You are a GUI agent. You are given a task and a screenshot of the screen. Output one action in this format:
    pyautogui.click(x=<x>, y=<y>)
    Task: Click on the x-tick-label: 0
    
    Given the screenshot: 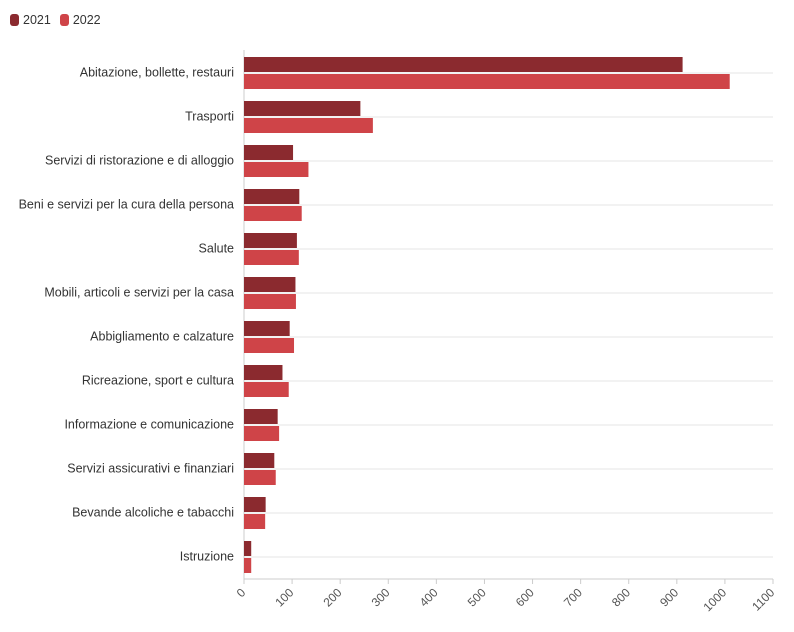 What is the action you would take?
    pyautogui.click(x=241, y=592)
    